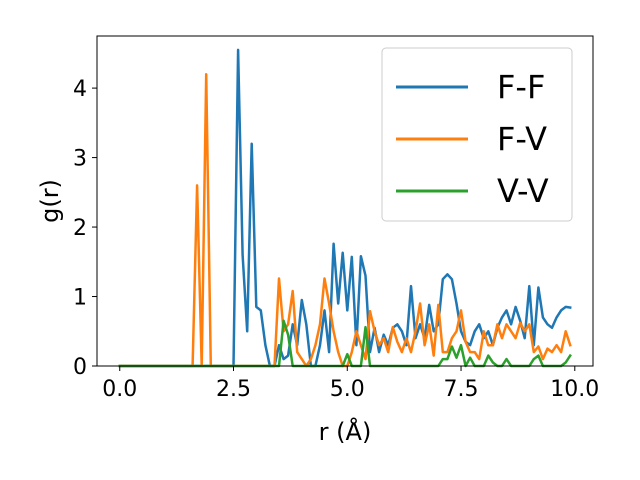  I want to click on legend-frame, so click(477, 134).